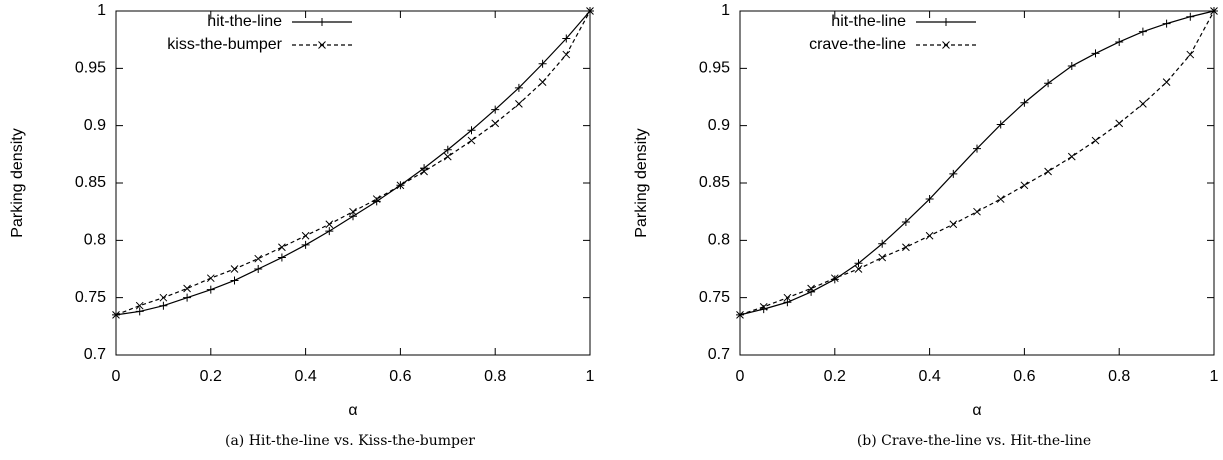 Image resolution: width=1223 pixels, height=460 pixels. Describe the element at coordinates (350, 441) in the screenshot. I see `caption: (a) Hit-the-line vs. Kiss-the-bumper` at that location.